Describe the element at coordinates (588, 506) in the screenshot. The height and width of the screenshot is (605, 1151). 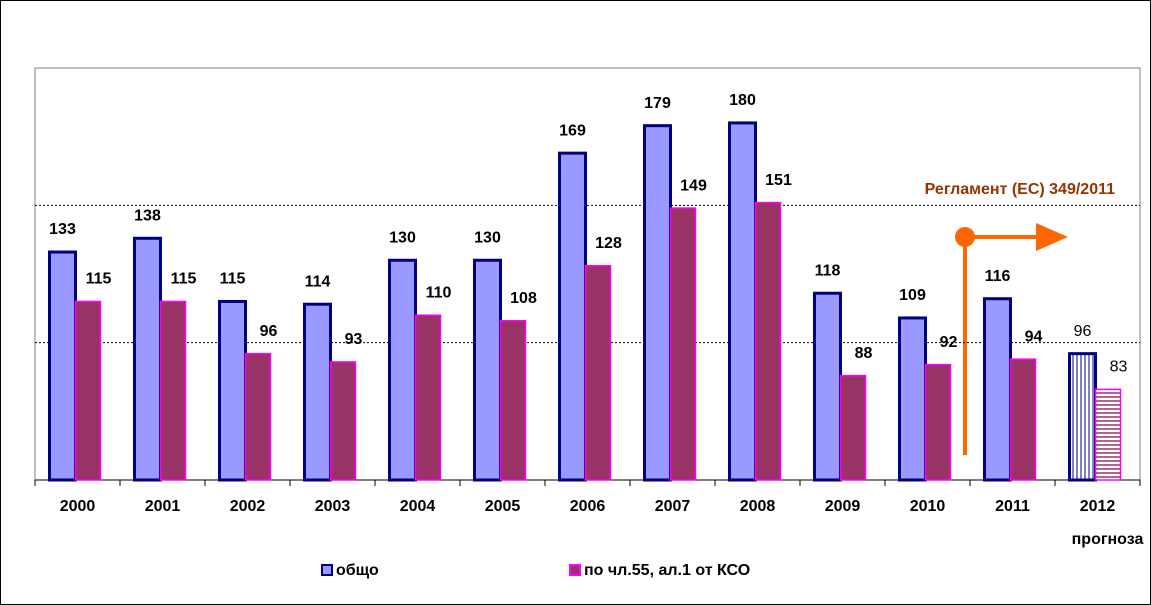
I see `x-tick-label: 2006` at that location.